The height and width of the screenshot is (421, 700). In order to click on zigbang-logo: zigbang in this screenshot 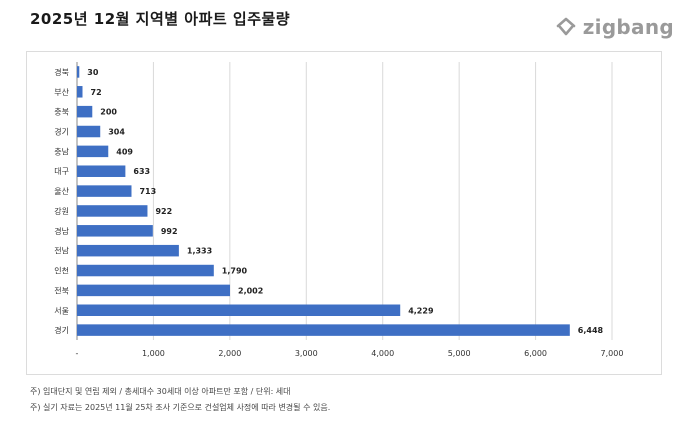, I will do `click(614, 27)`.